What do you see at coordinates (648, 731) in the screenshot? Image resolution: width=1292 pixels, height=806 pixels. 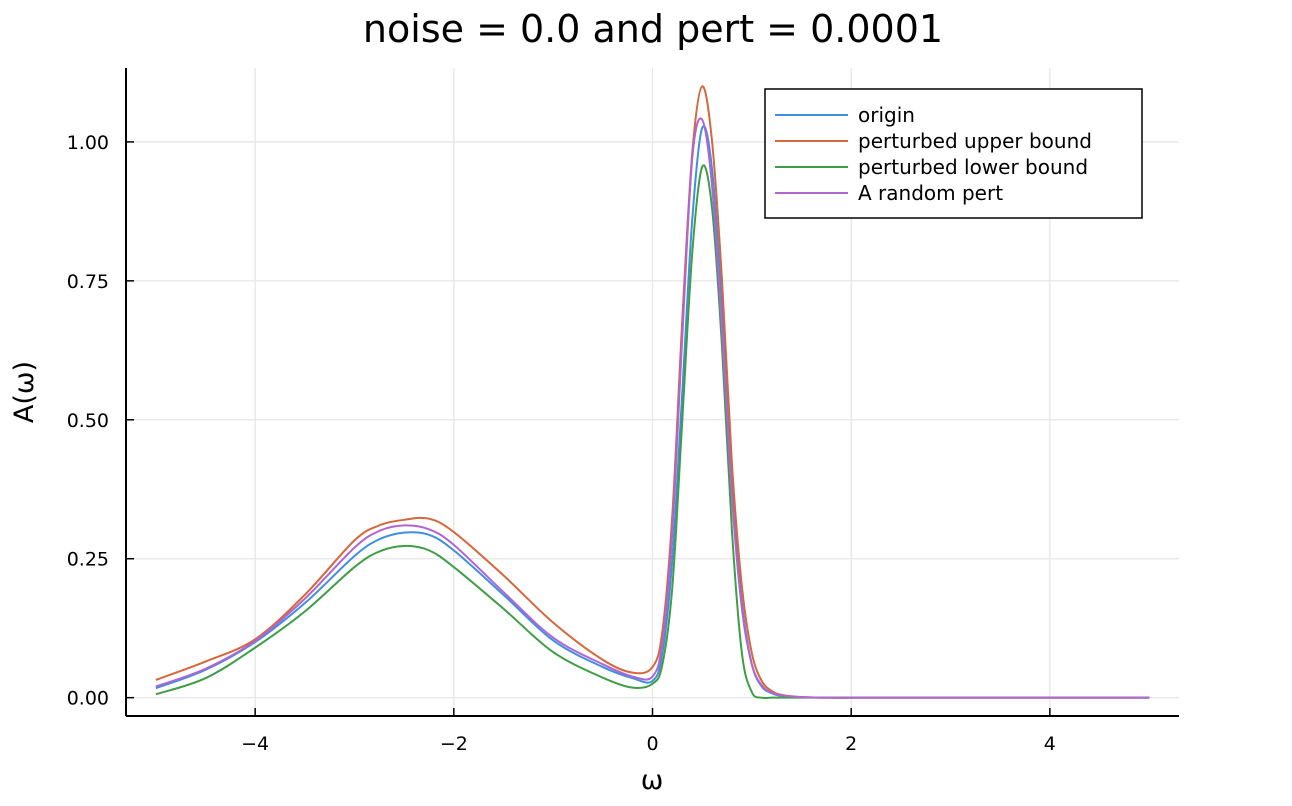 I see `x-ticks: −4 −2 0 2 4` at bounding box center [648, 731].